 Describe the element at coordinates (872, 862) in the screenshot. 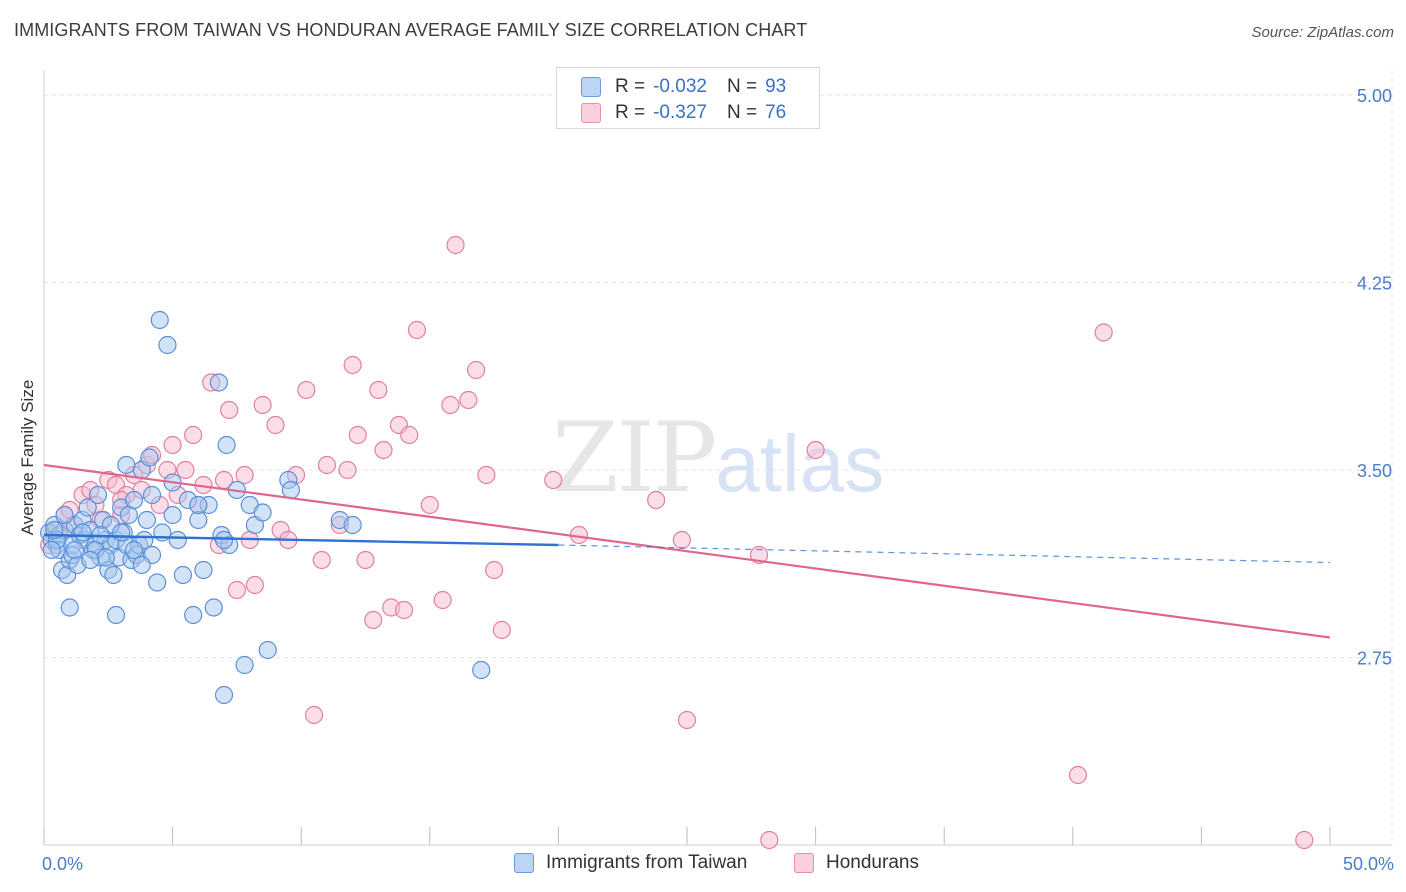

I see `legend-label-hondurans: Hondurans` at that location.